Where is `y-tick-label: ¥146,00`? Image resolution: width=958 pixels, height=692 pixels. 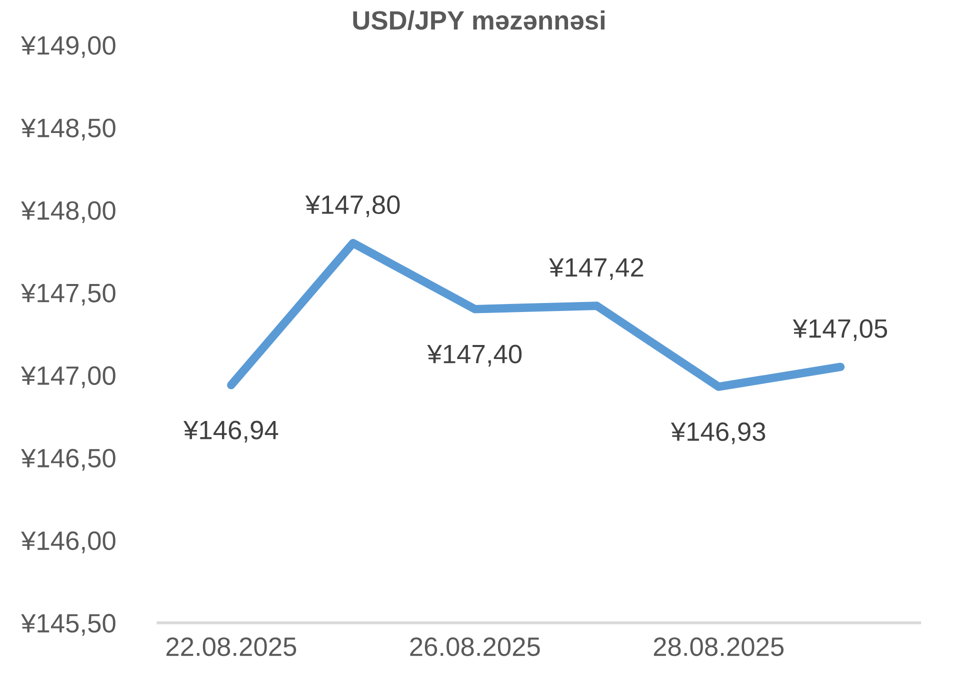 y-tick-label: ¥146,00 is located at coordinates (68, 542).